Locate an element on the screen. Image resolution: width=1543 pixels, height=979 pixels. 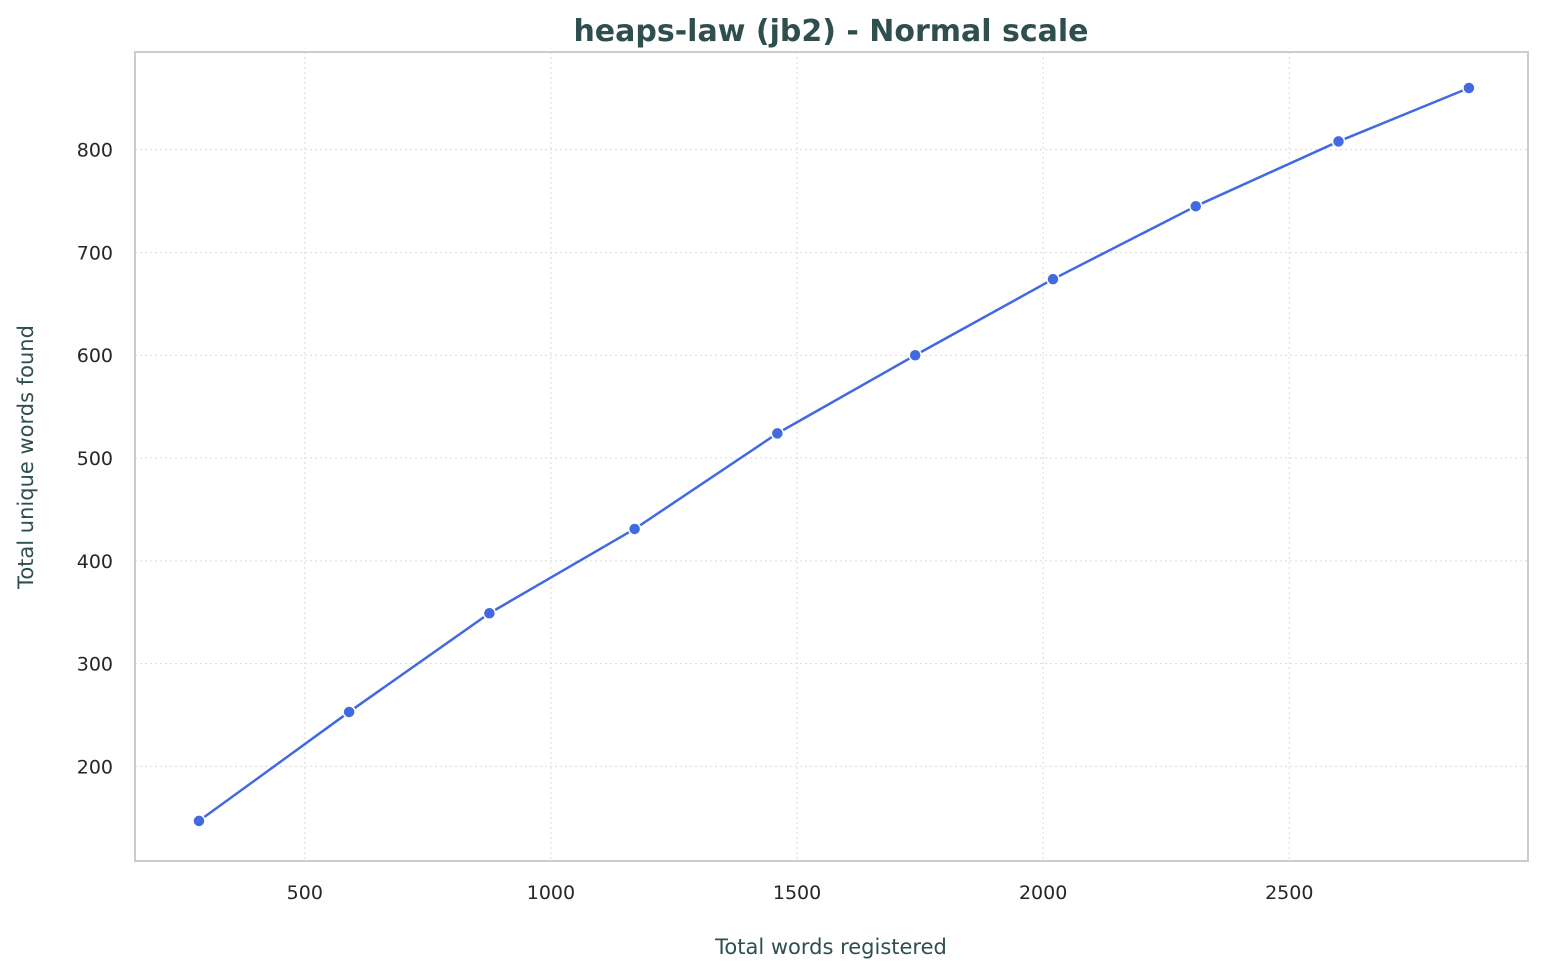
y-tick-label: 400 is located at coordinates (95, 562).